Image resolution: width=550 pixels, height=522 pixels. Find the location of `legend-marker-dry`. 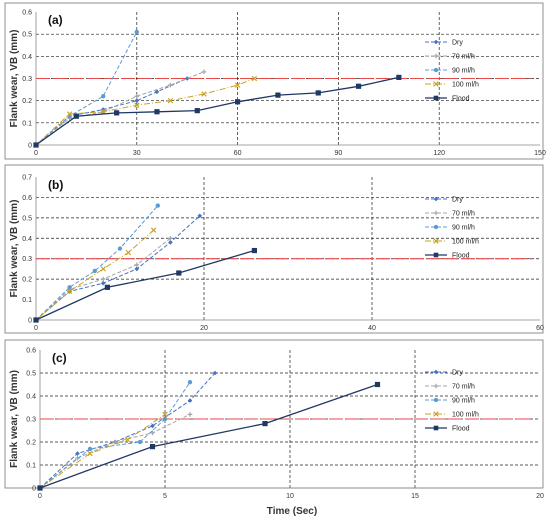

legend-marker-dry is located at coordinates (436, 372).